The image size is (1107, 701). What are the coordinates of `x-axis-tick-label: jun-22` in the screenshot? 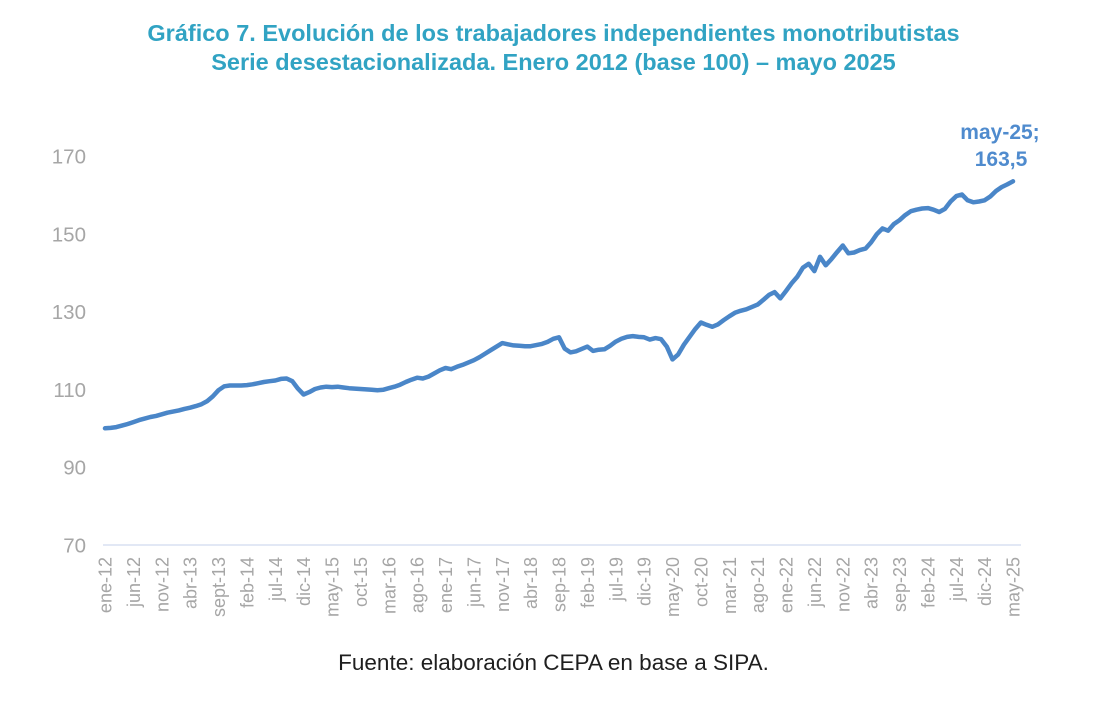 It's located at (815, 582).